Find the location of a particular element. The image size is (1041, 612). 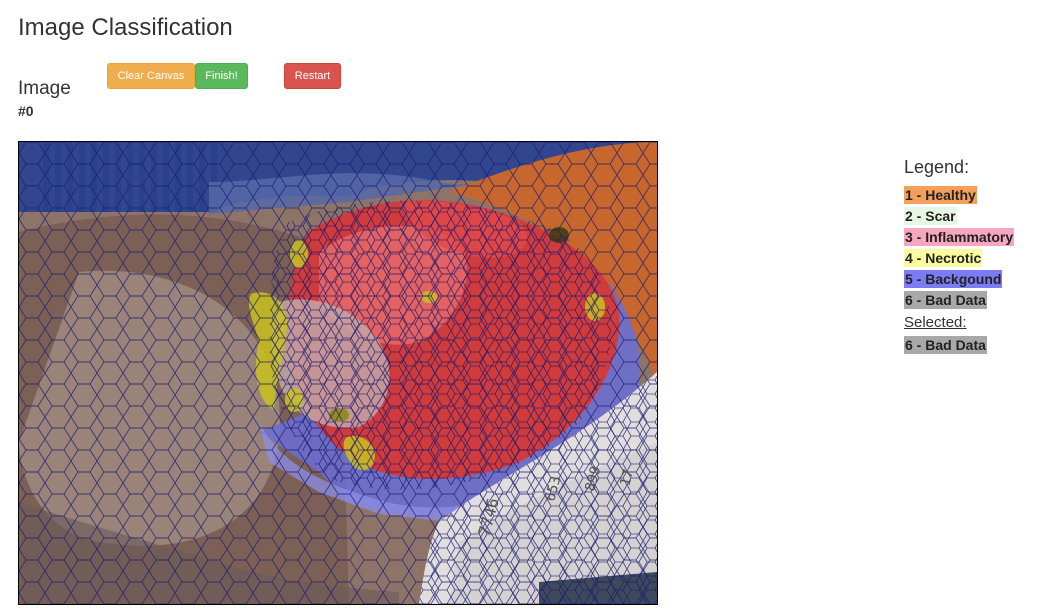

selected-title: Selected: is located at coordinates (935, 322).